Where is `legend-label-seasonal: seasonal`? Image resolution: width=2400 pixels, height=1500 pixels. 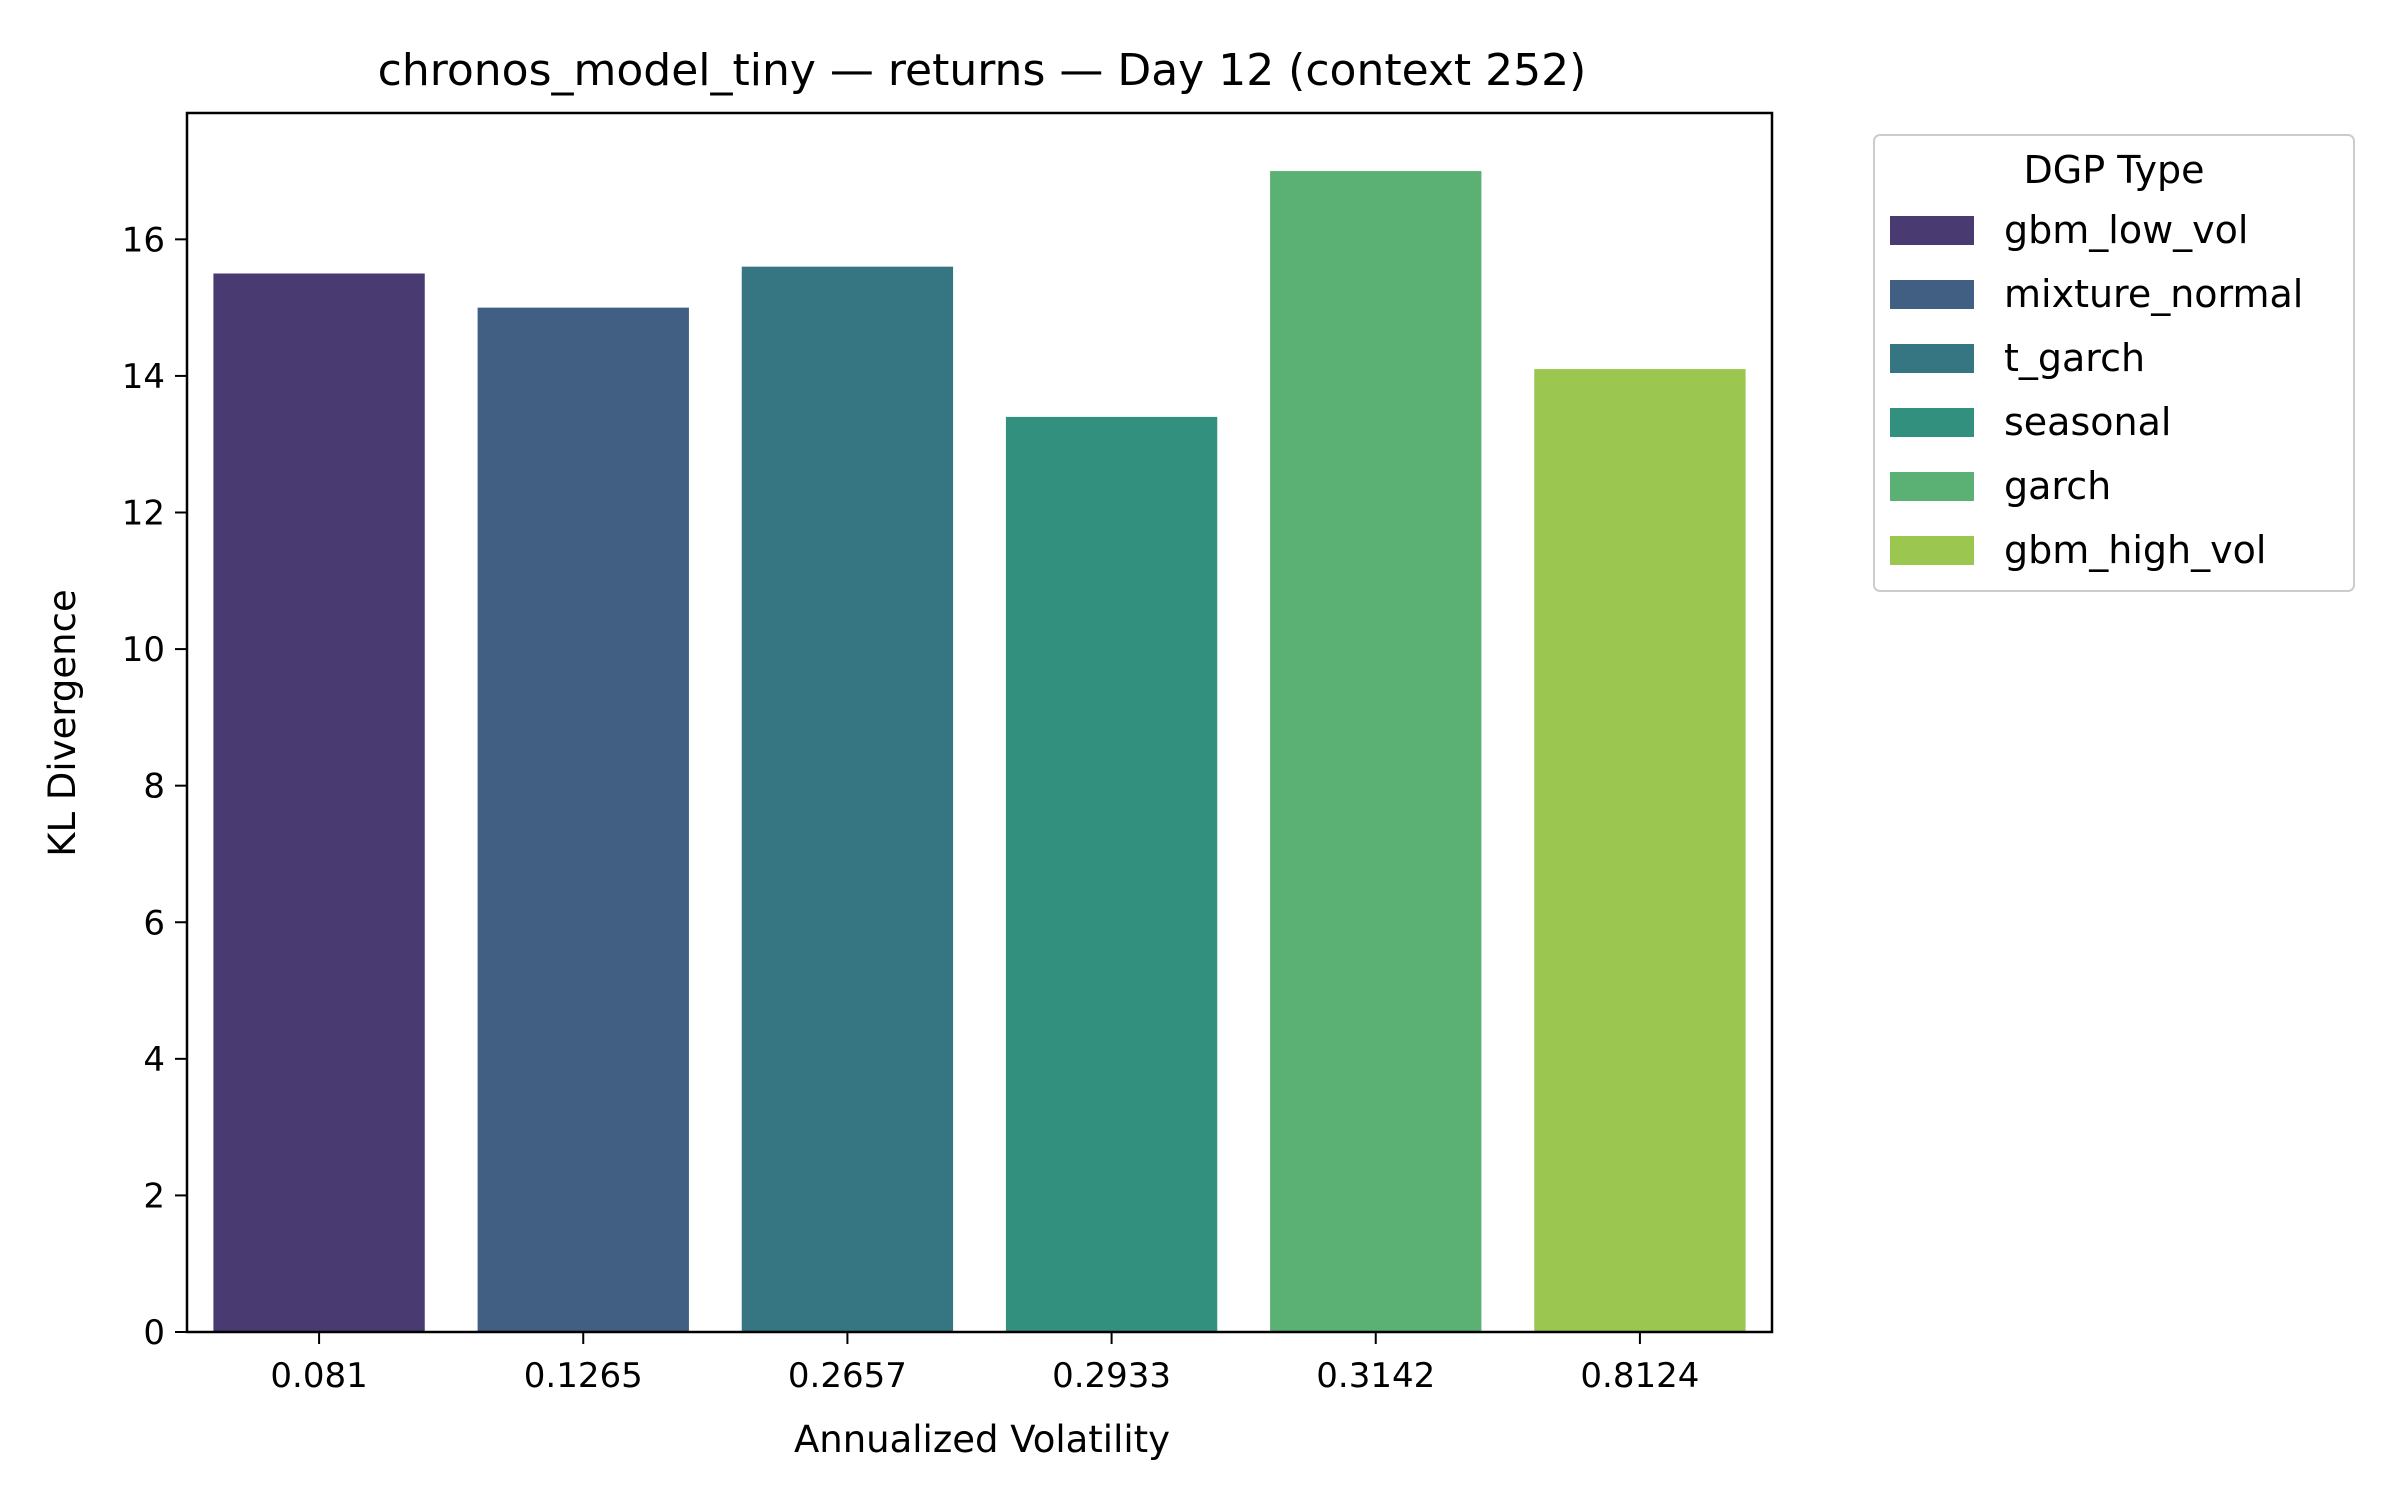 legend-label-seasonal: seasonal is located at coordinates (2087, 422).